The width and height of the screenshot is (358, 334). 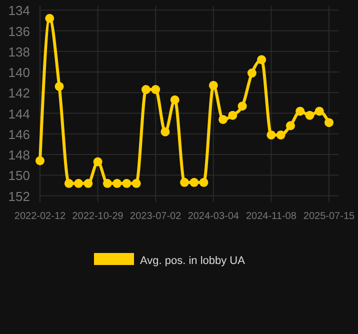 I want to click on y-tick-label: 140, so click(x=19, y=72).